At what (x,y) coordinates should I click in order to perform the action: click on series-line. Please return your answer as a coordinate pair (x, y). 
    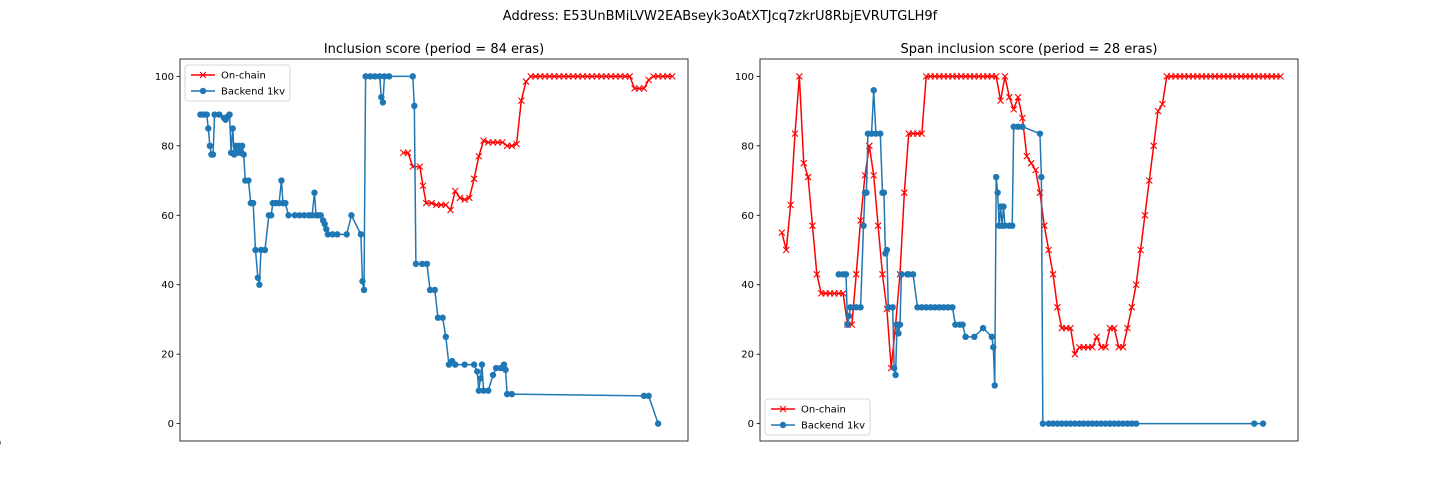
    Looking at the image, I should click on (538, 143).